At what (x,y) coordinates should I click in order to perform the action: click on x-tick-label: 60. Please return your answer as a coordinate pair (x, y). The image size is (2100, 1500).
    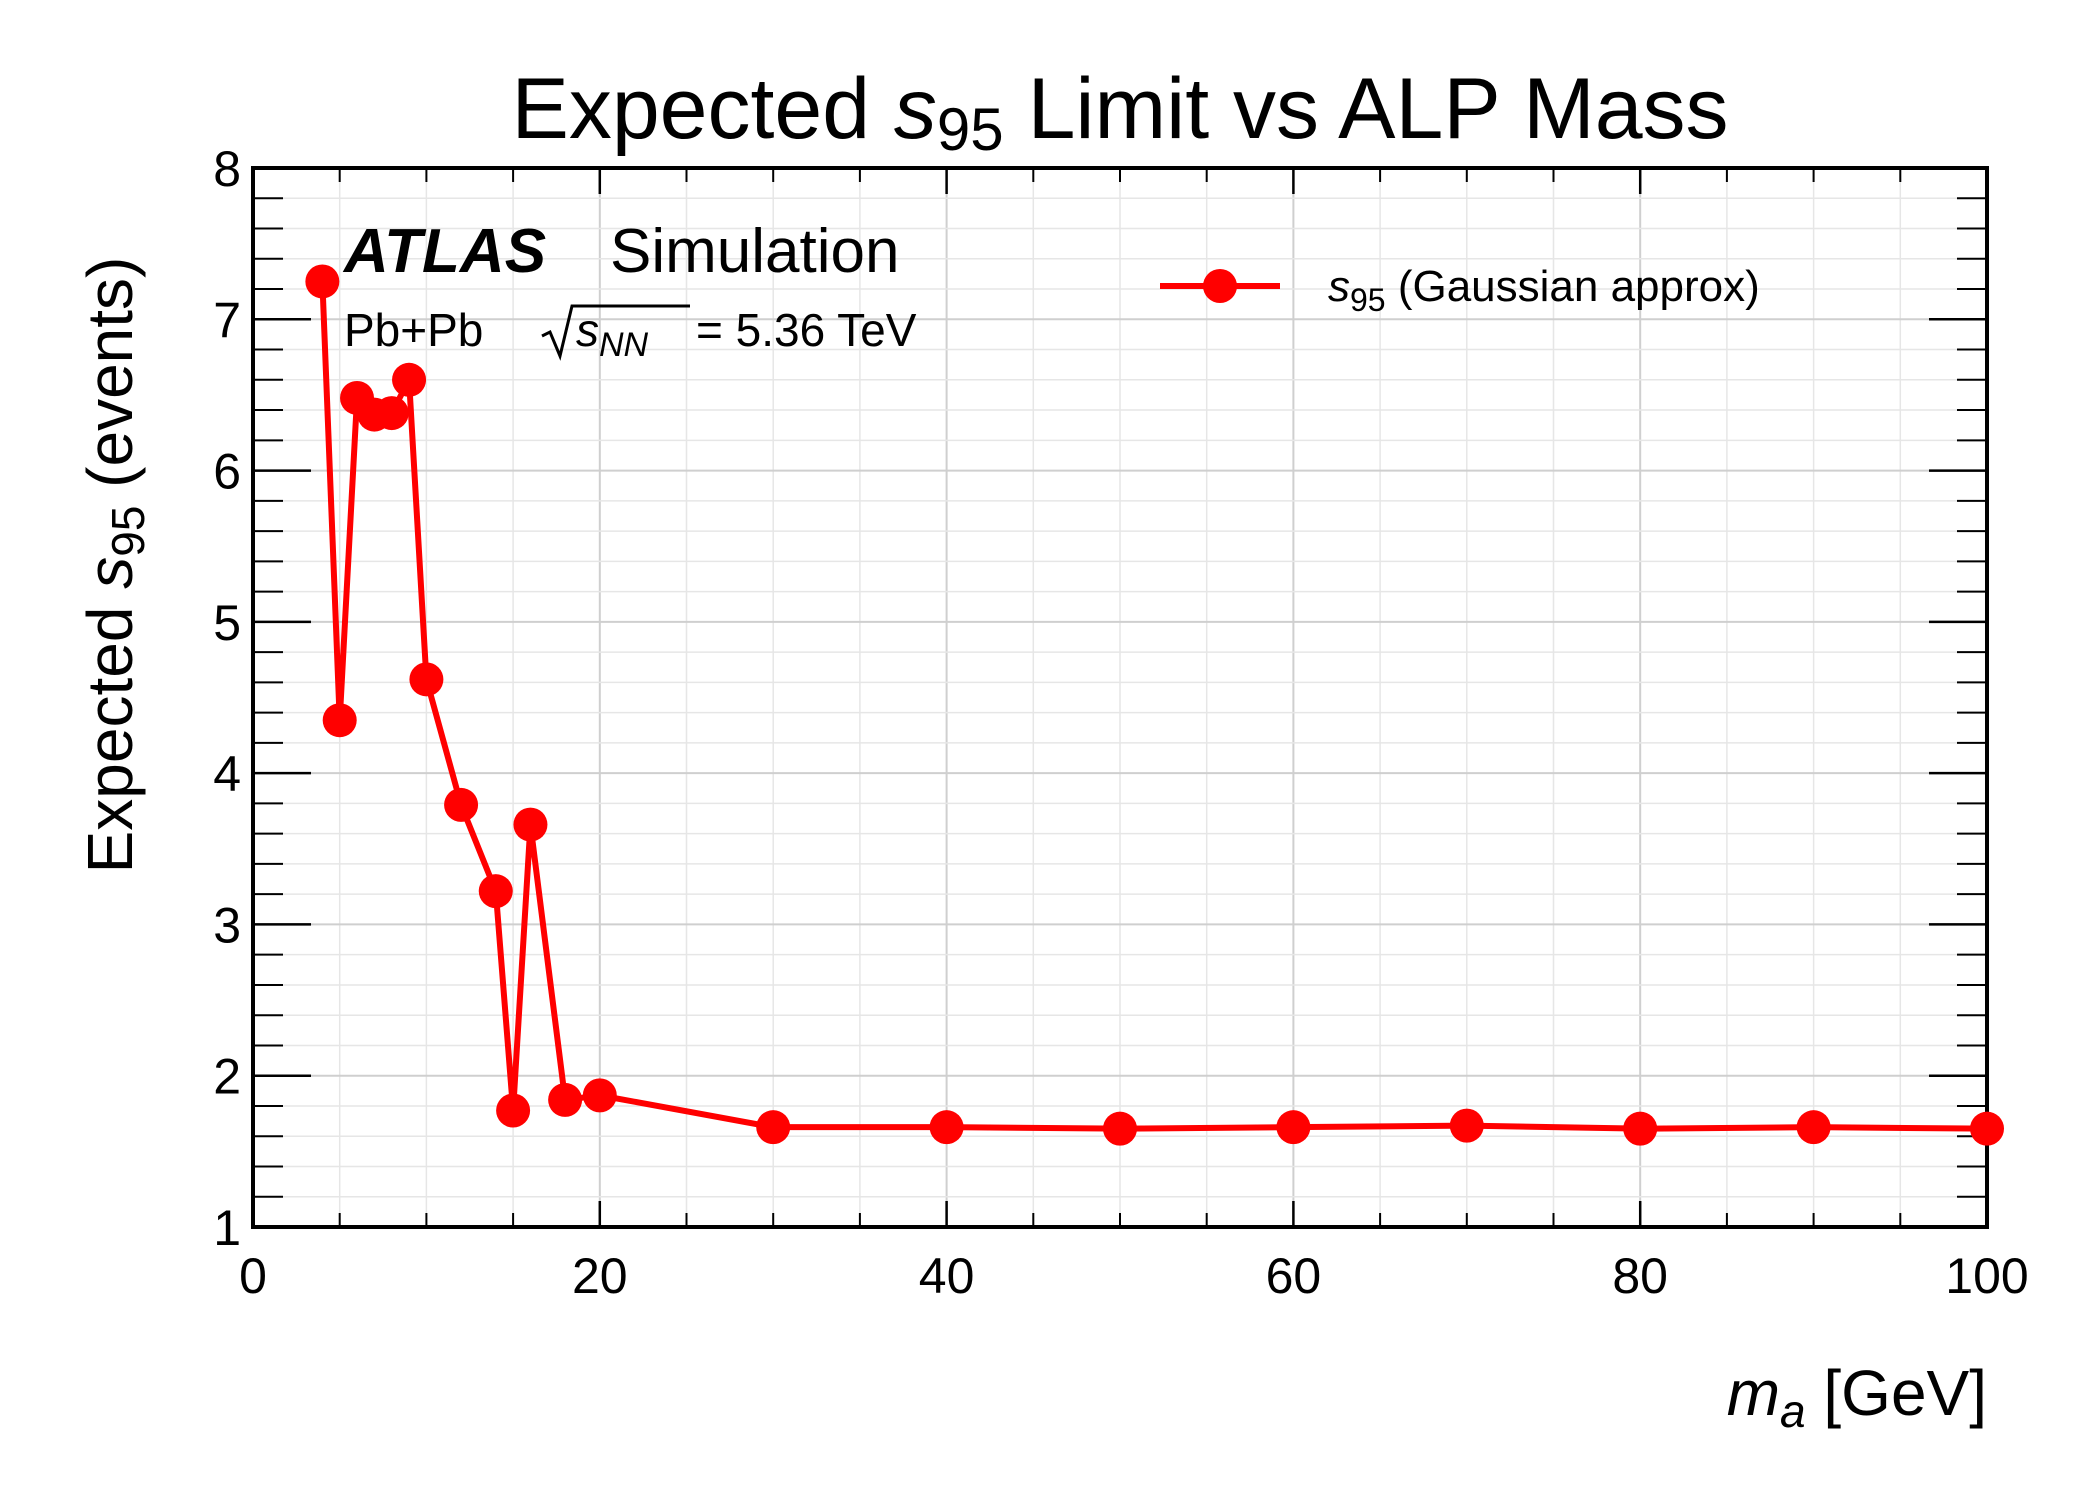
    Looking at the image, I should click on (1294, 1276).